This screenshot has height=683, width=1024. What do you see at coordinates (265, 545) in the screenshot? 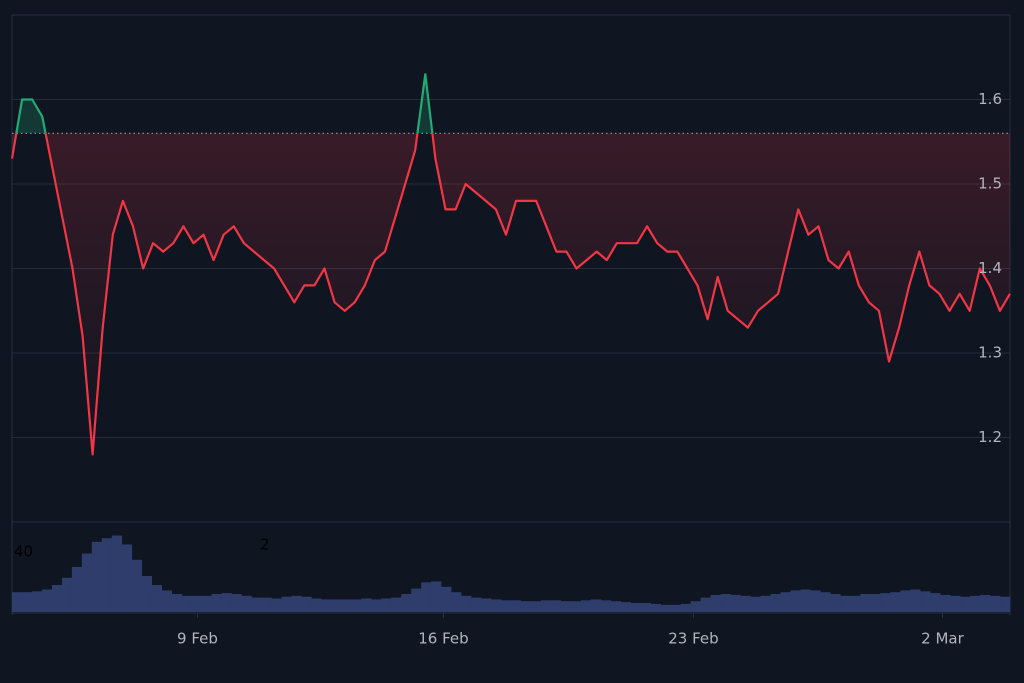
I see `annotation: 2` at bounding box center [265, 545].